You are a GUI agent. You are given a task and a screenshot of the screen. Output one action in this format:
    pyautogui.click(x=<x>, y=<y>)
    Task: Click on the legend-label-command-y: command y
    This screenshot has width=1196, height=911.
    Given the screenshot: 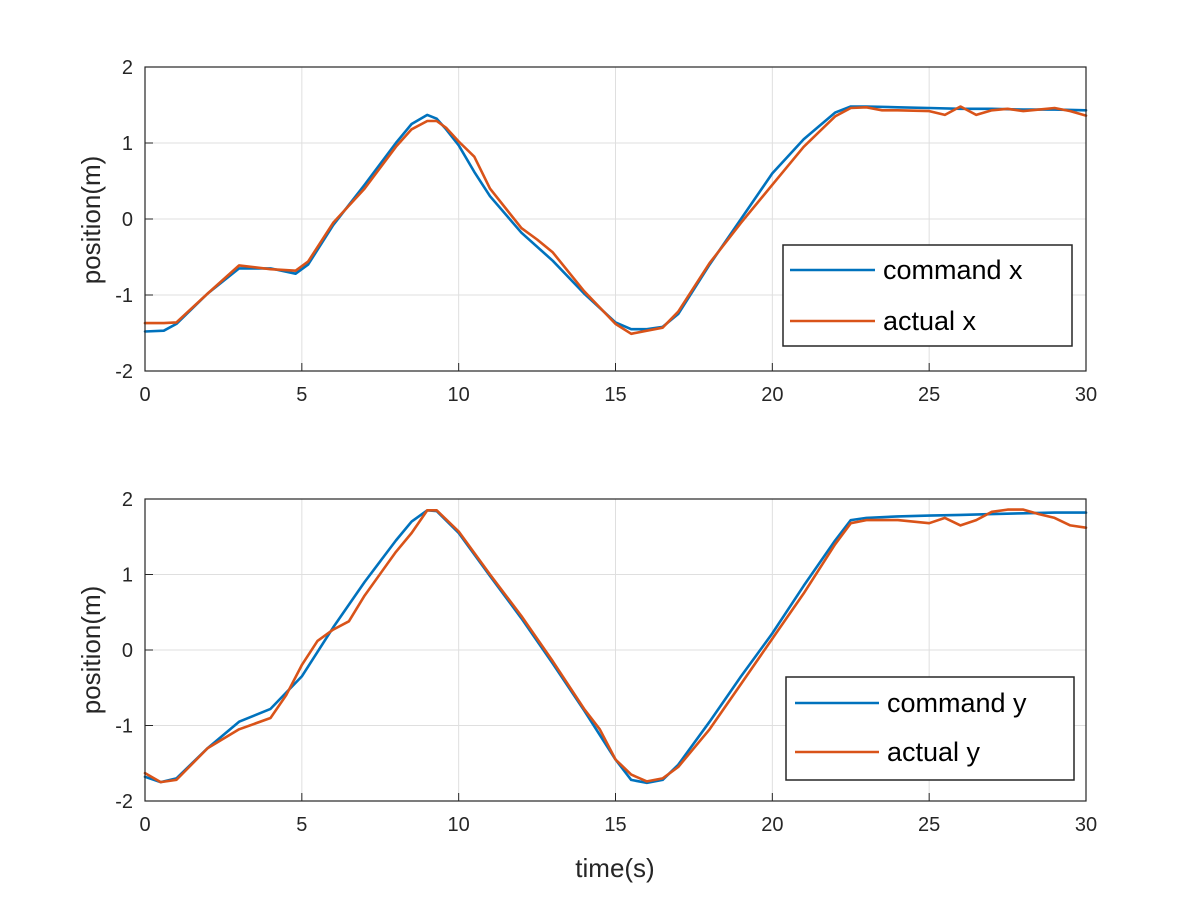 What is the action you would take?
    pyautogui.click(x=957, y=703)
    